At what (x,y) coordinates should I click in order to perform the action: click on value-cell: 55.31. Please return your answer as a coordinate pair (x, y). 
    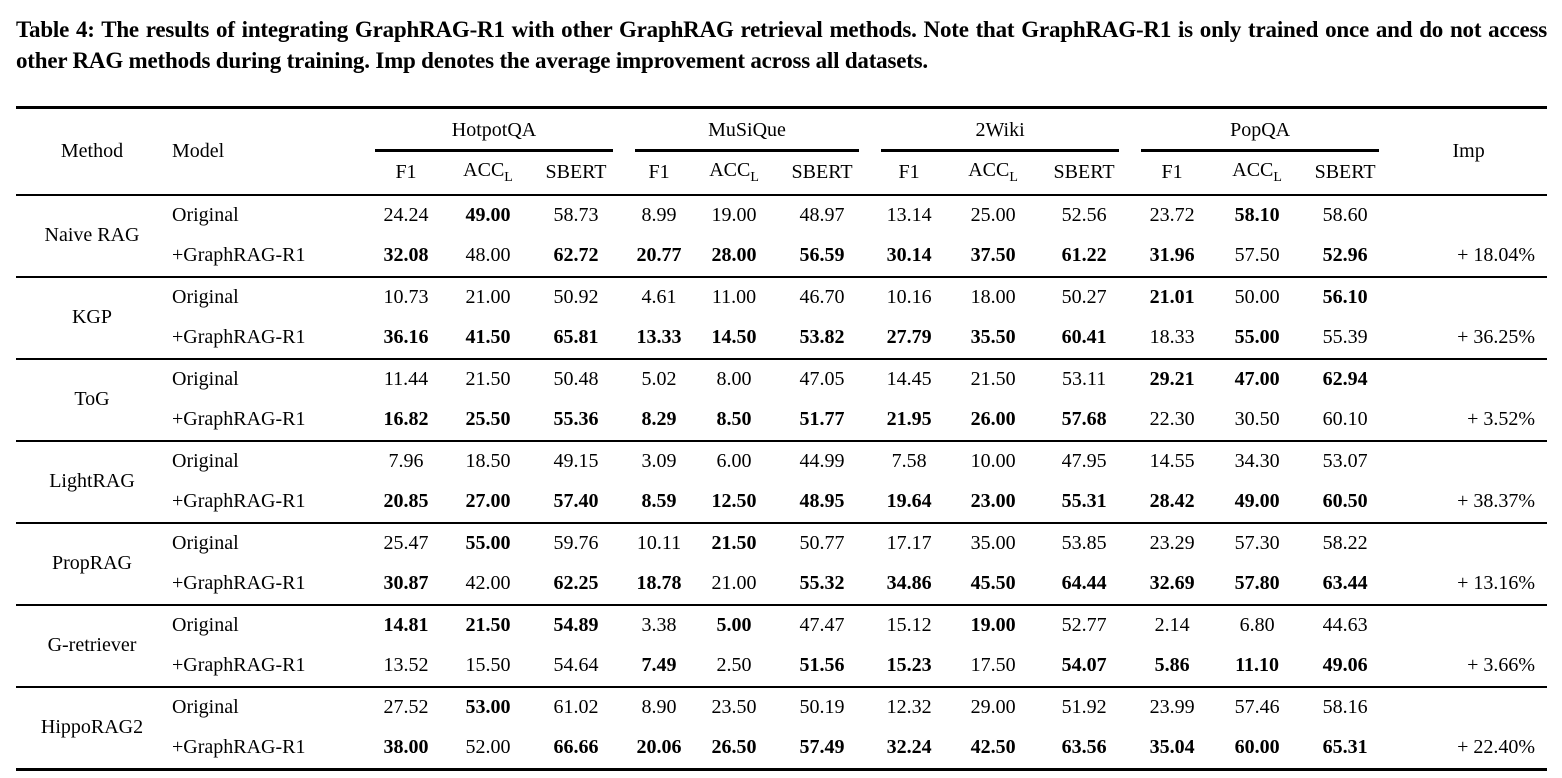
    Looking at the image, I should click on (1084, 501).